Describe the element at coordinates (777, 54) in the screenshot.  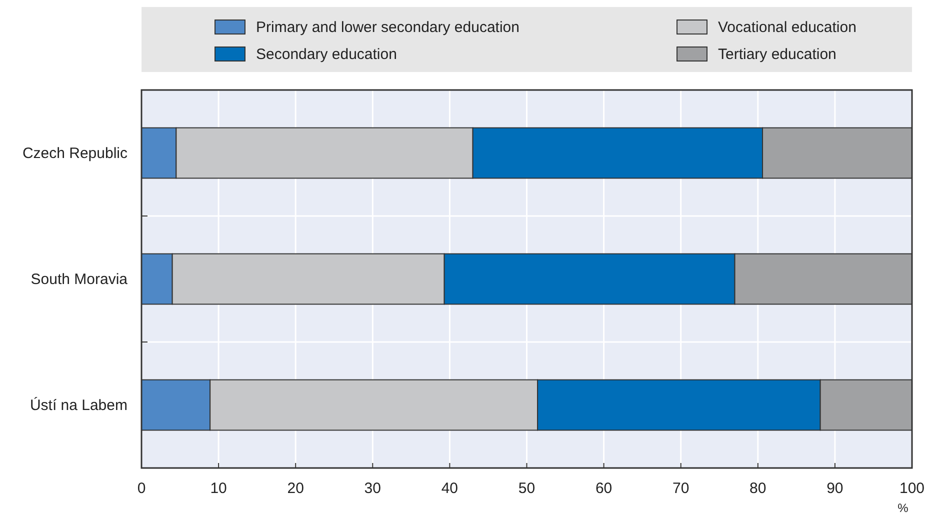
I see `legend-label: Tertiary education` at that location.